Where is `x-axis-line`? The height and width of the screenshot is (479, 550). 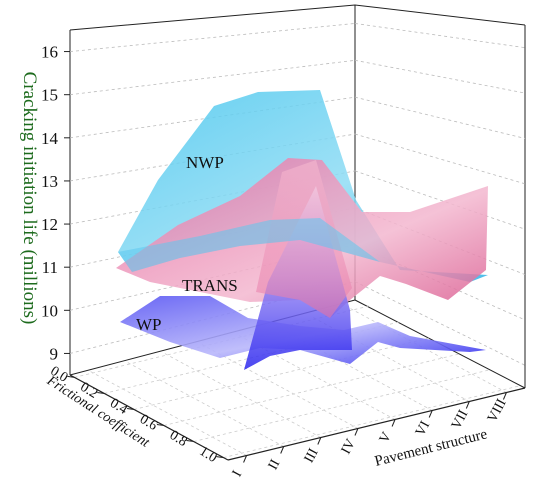 x-axis-line is located at coordinates (376, 424).